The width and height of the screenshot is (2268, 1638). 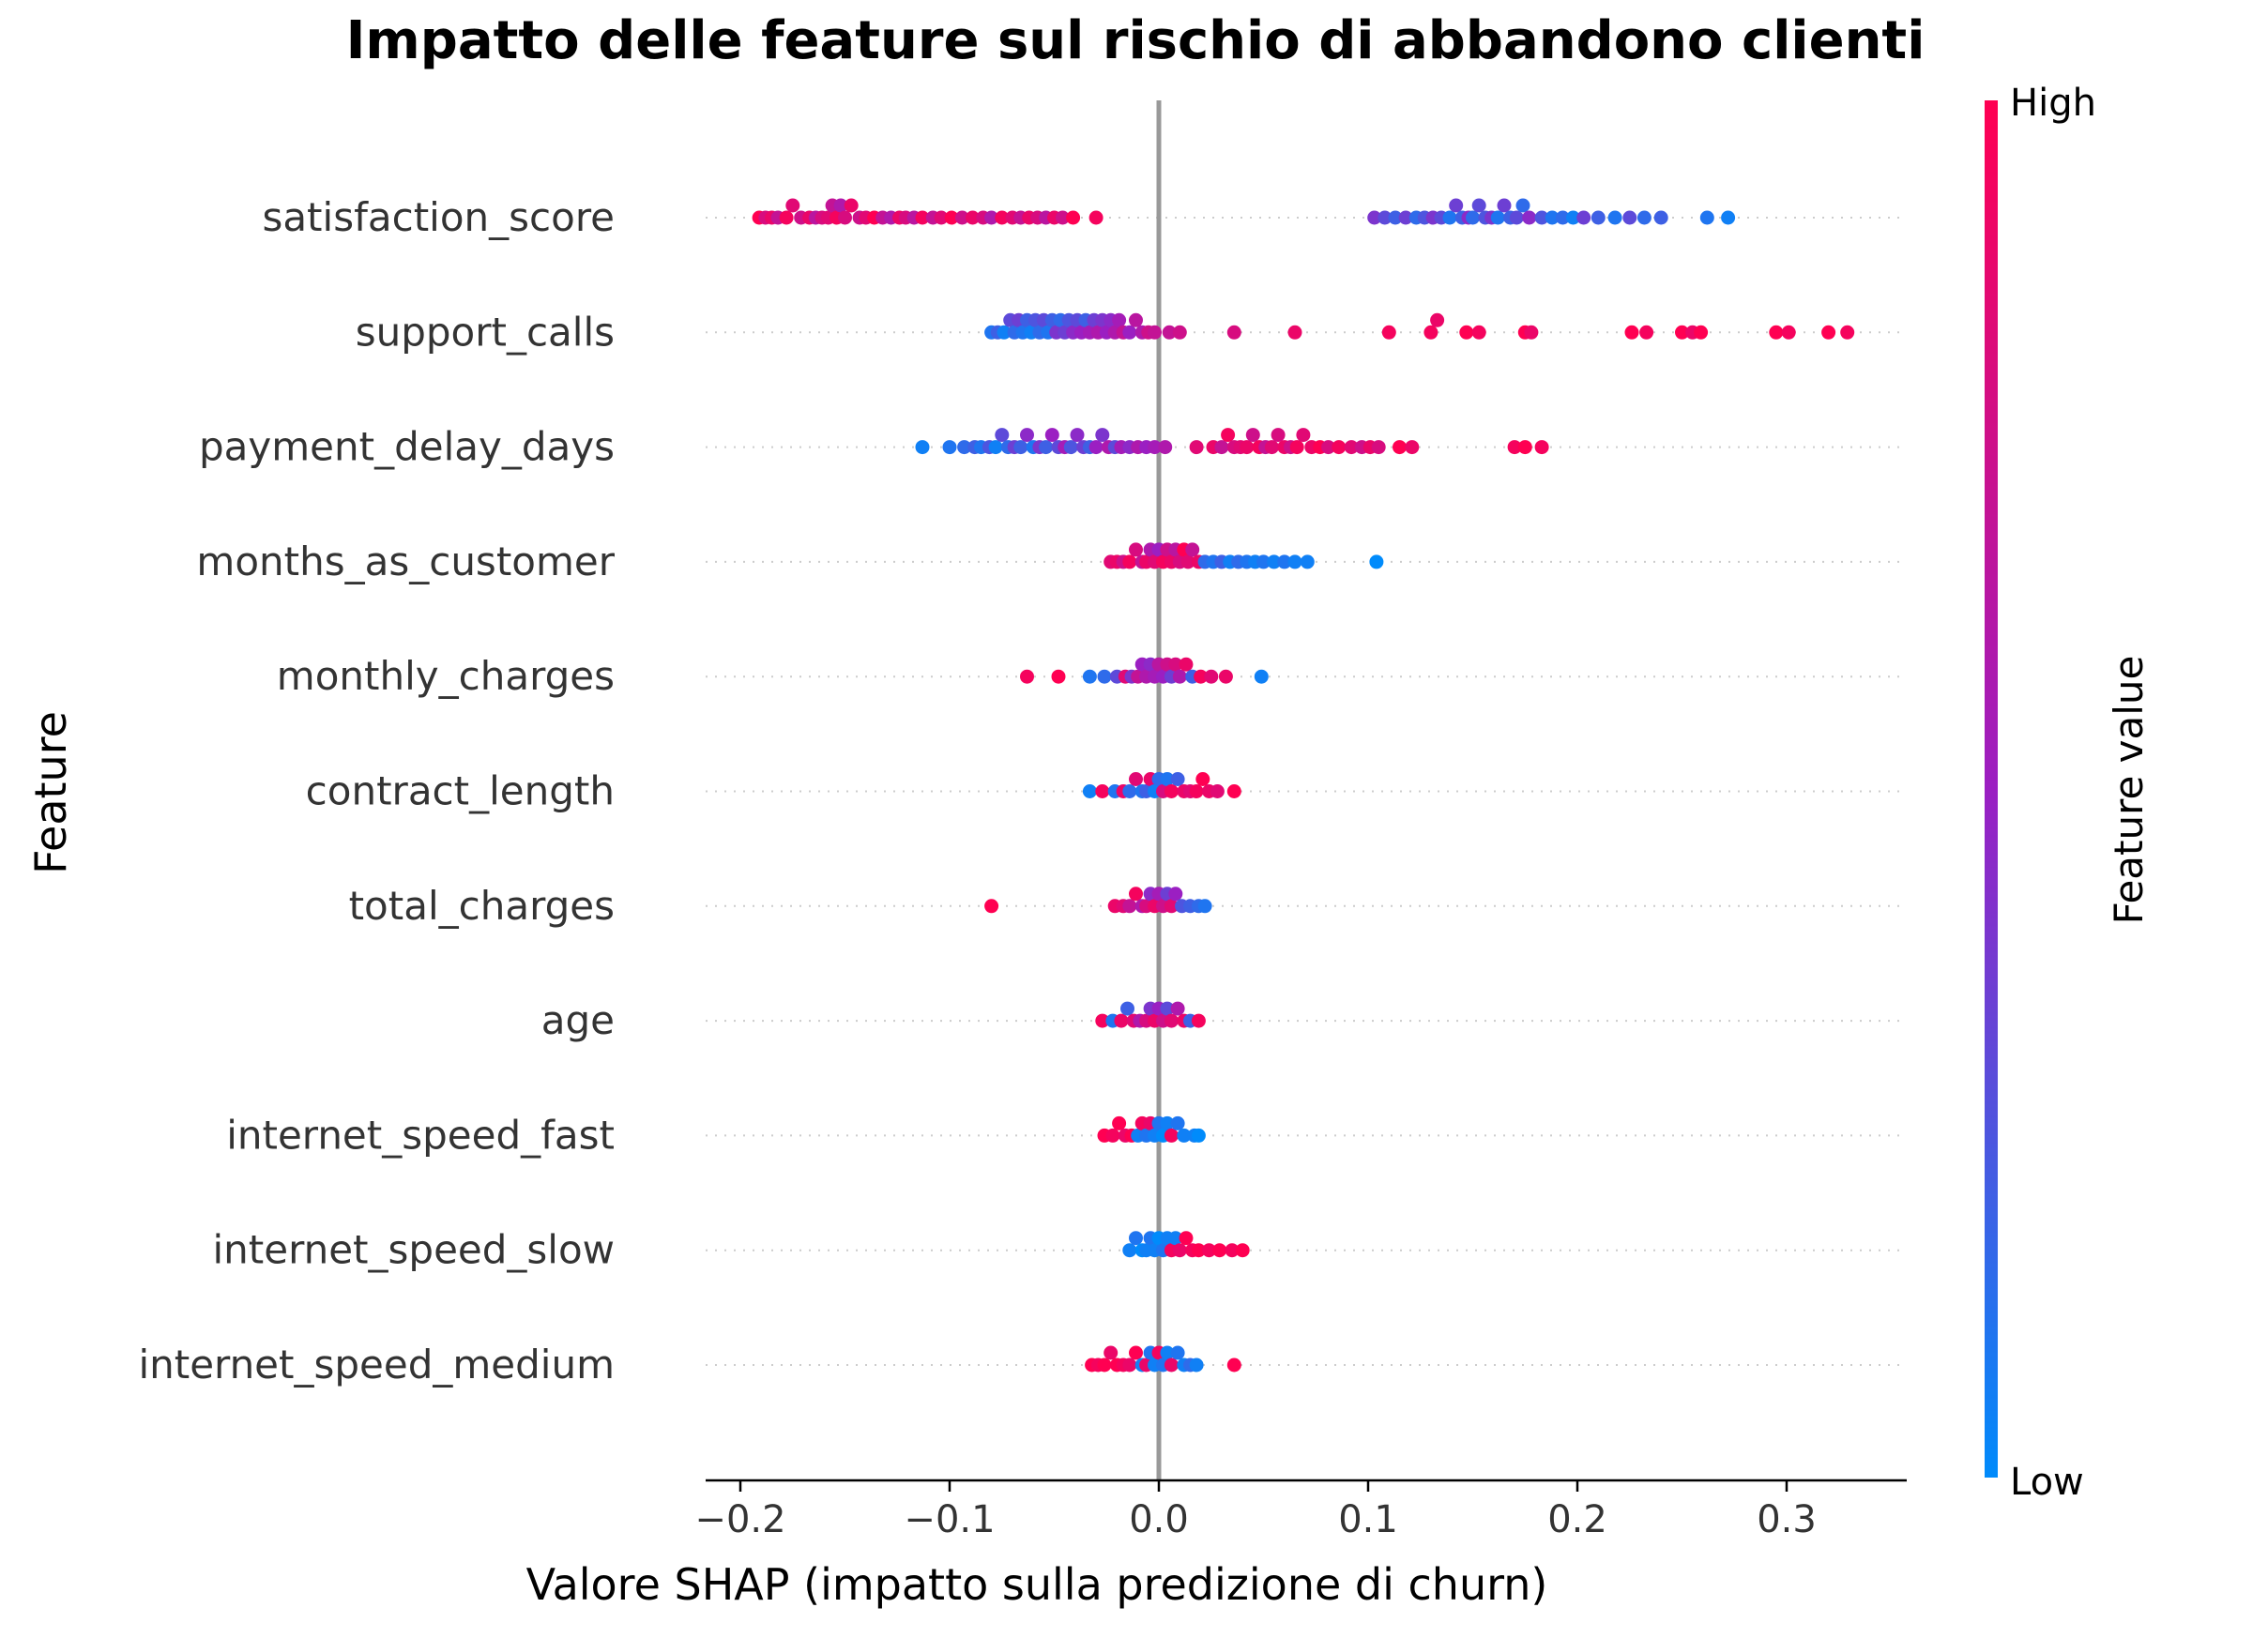 What do you see at coordinates (949, 1519) in the screenshot?
I see `x-tick-label: −0.1` at bounding box center [949, 1519].